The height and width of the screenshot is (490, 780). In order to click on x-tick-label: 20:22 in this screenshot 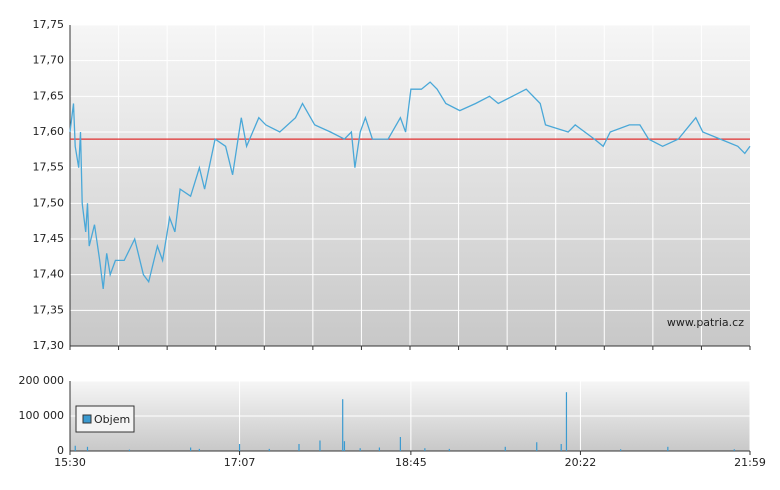, I will do `click(581, 462)`.